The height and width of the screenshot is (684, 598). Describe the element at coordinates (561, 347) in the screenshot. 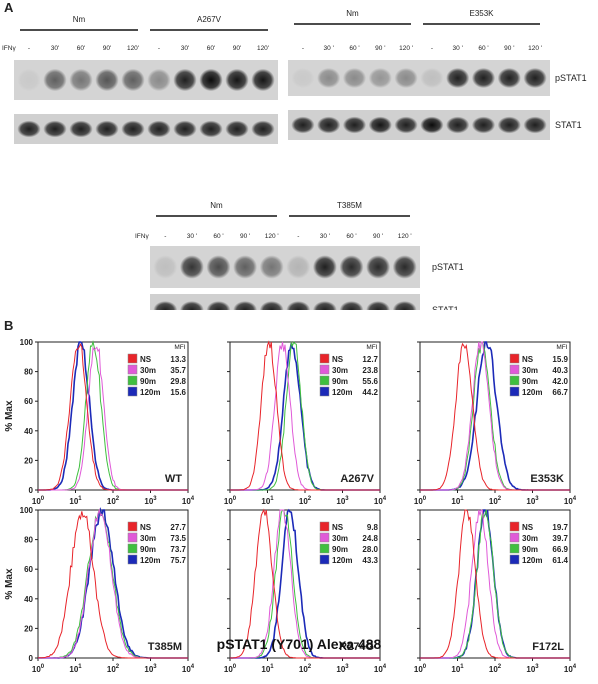

I see `mfi-label: MFI` at that location.